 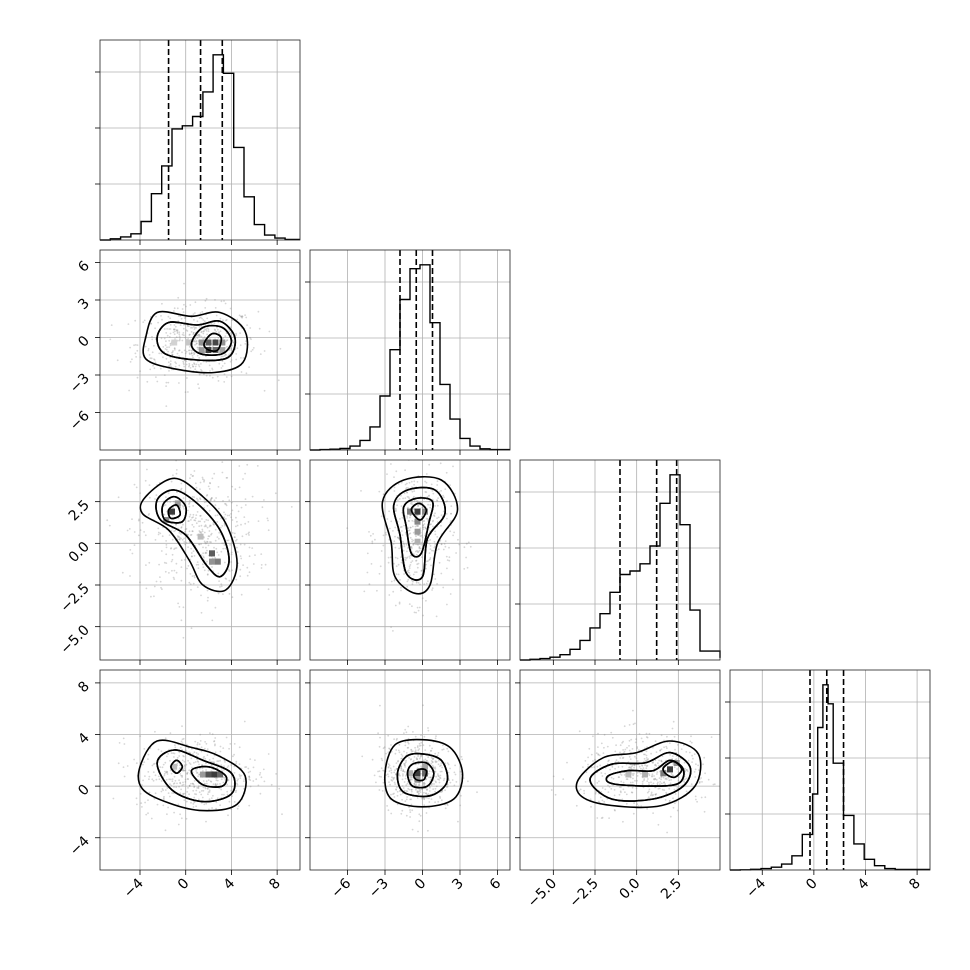 I want to click on density-cell, so click(x=202, y=774).